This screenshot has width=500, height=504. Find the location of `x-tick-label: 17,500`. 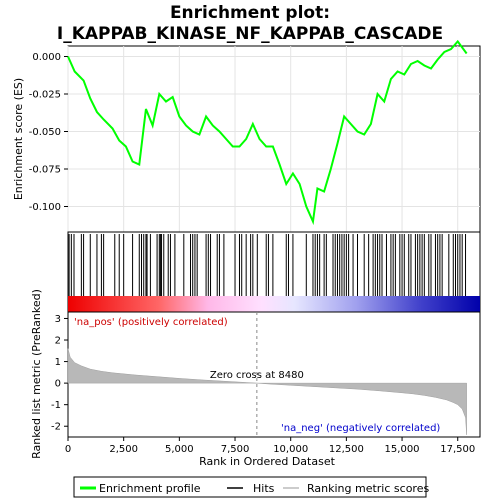

x-tick-label: 17,500 is located at coordinates (457, 449).